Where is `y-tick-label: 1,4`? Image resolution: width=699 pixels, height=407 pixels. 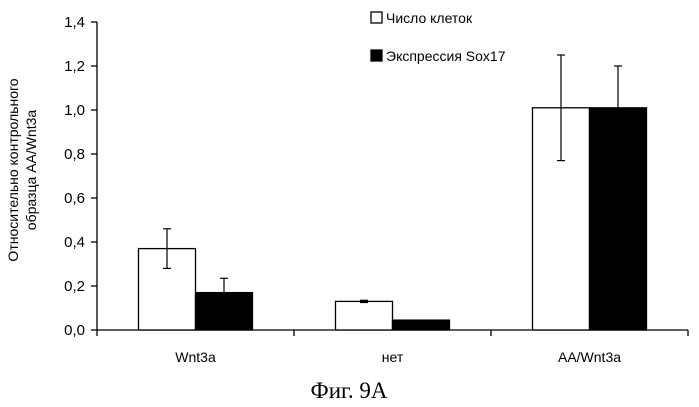 y-tick-label: 1,4 is located at coordinates (74, 22).